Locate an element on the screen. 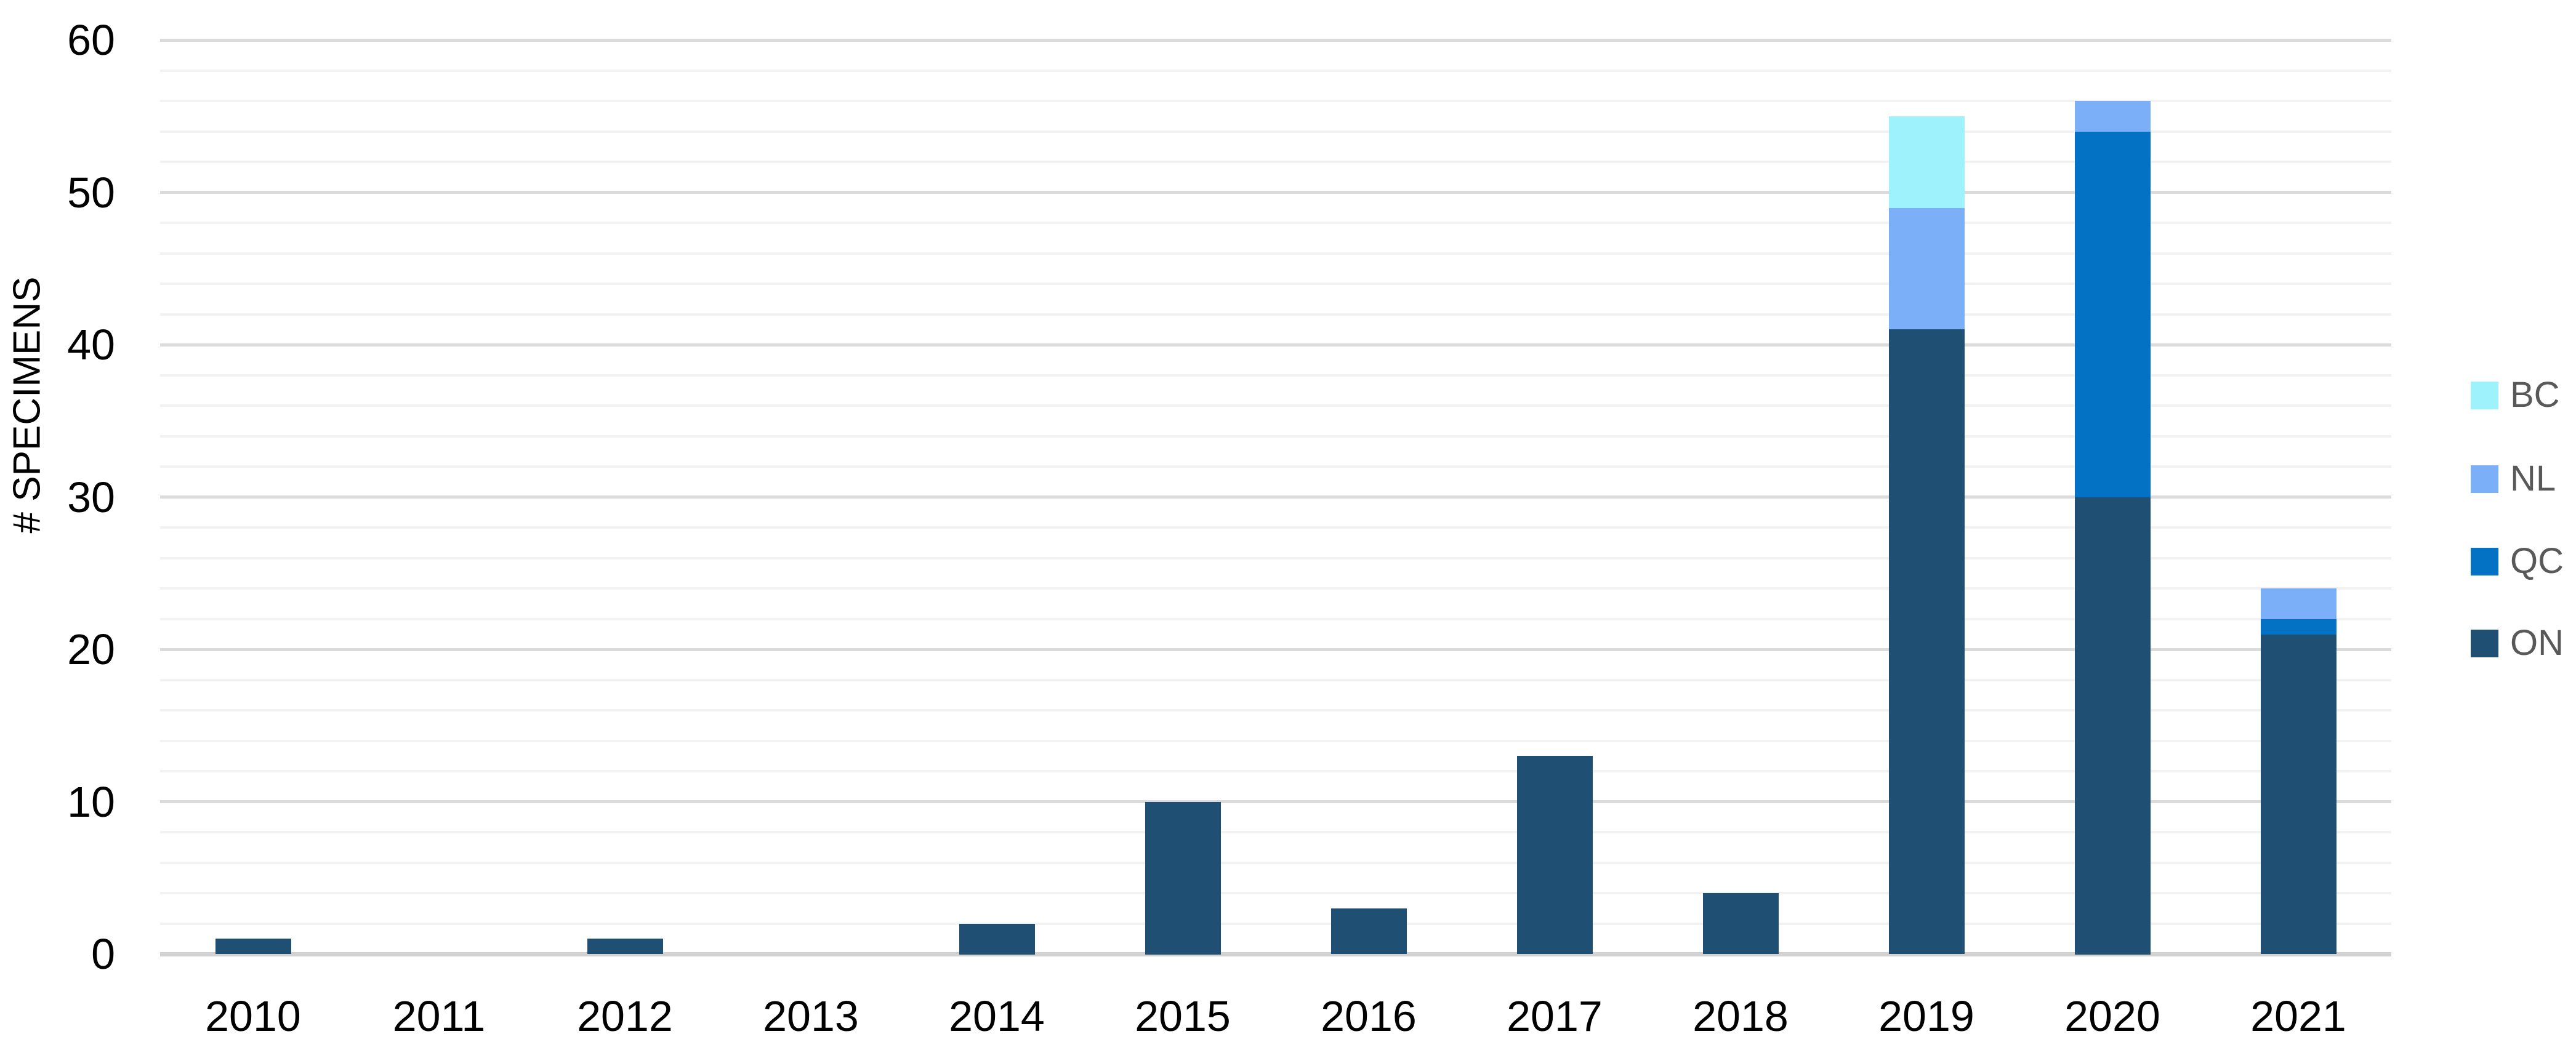  legend-label-BC: BC is located at coordinates (2535, 395).